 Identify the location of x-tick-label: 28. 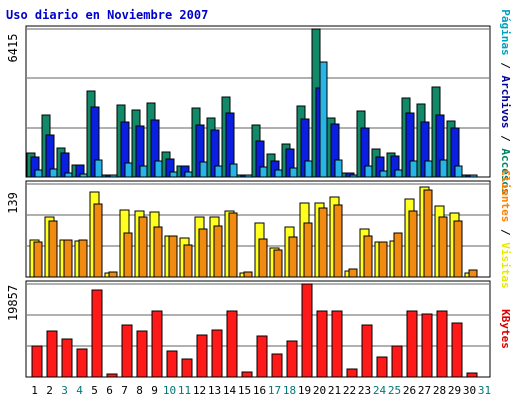
(439, 390).